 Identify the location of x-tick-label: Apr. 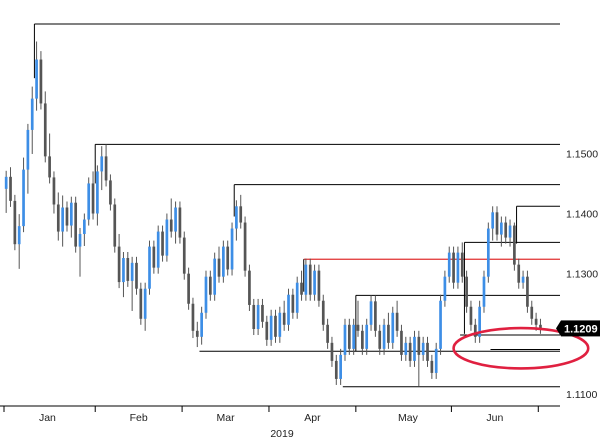
(312, 418).